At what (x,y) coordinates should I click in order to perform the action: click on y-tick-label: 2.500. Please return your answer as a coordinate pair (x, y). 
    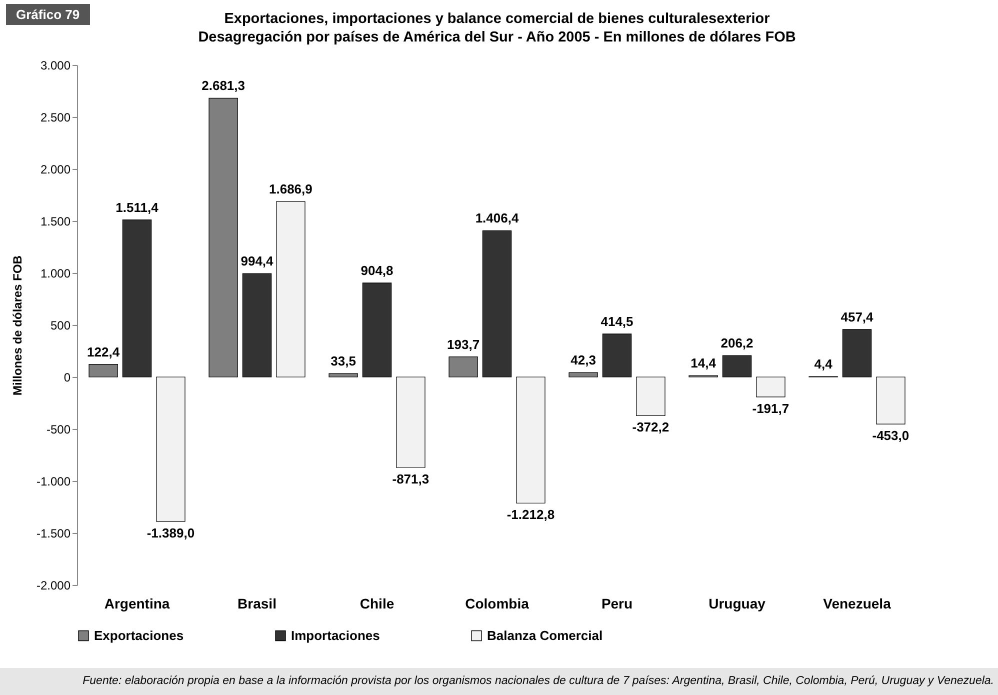
    Looking at the image, I should click on (55, 117).